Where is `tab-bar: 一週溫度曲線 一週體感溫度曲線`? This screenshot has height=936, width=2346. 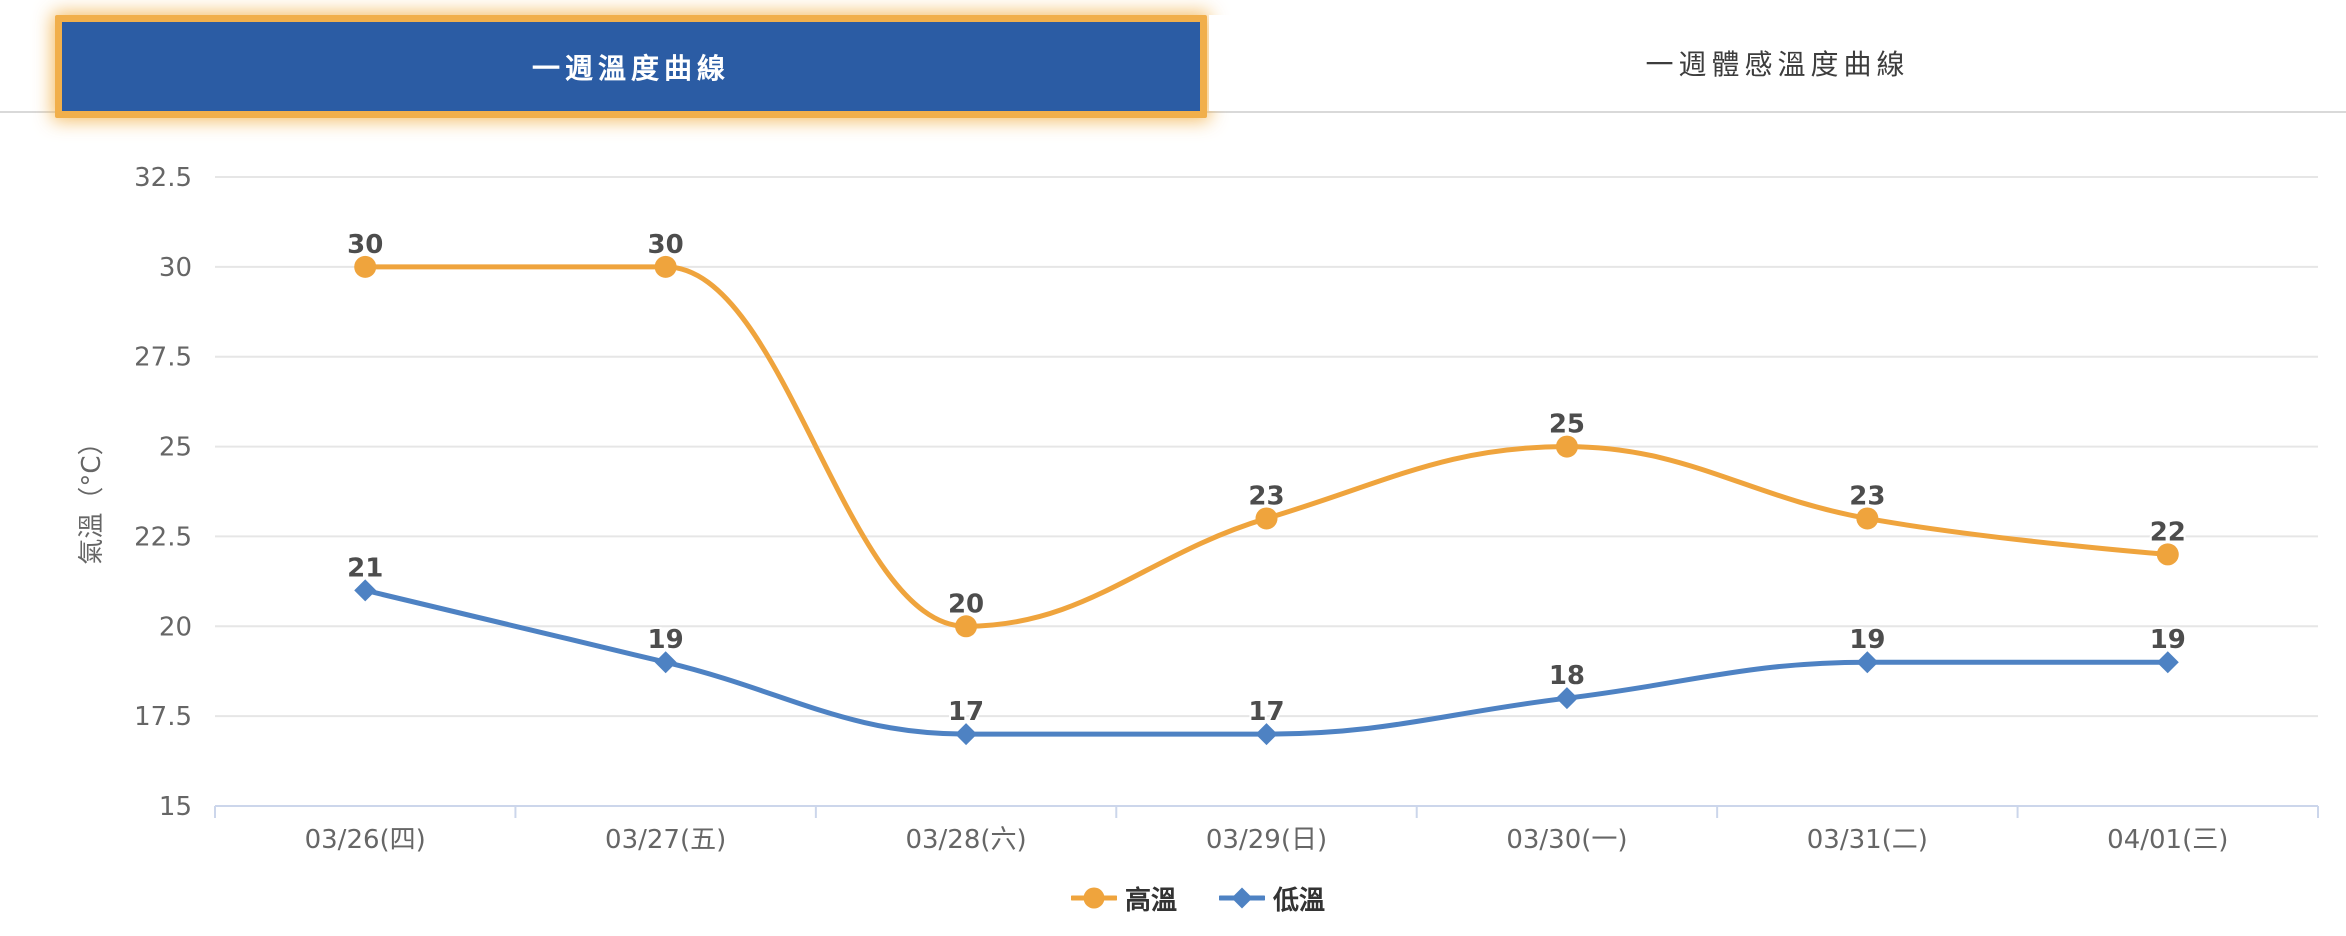 tab-bar: 一週溫度曲線 一週體感溫度曲線 is located at coordinates (1173, 59).